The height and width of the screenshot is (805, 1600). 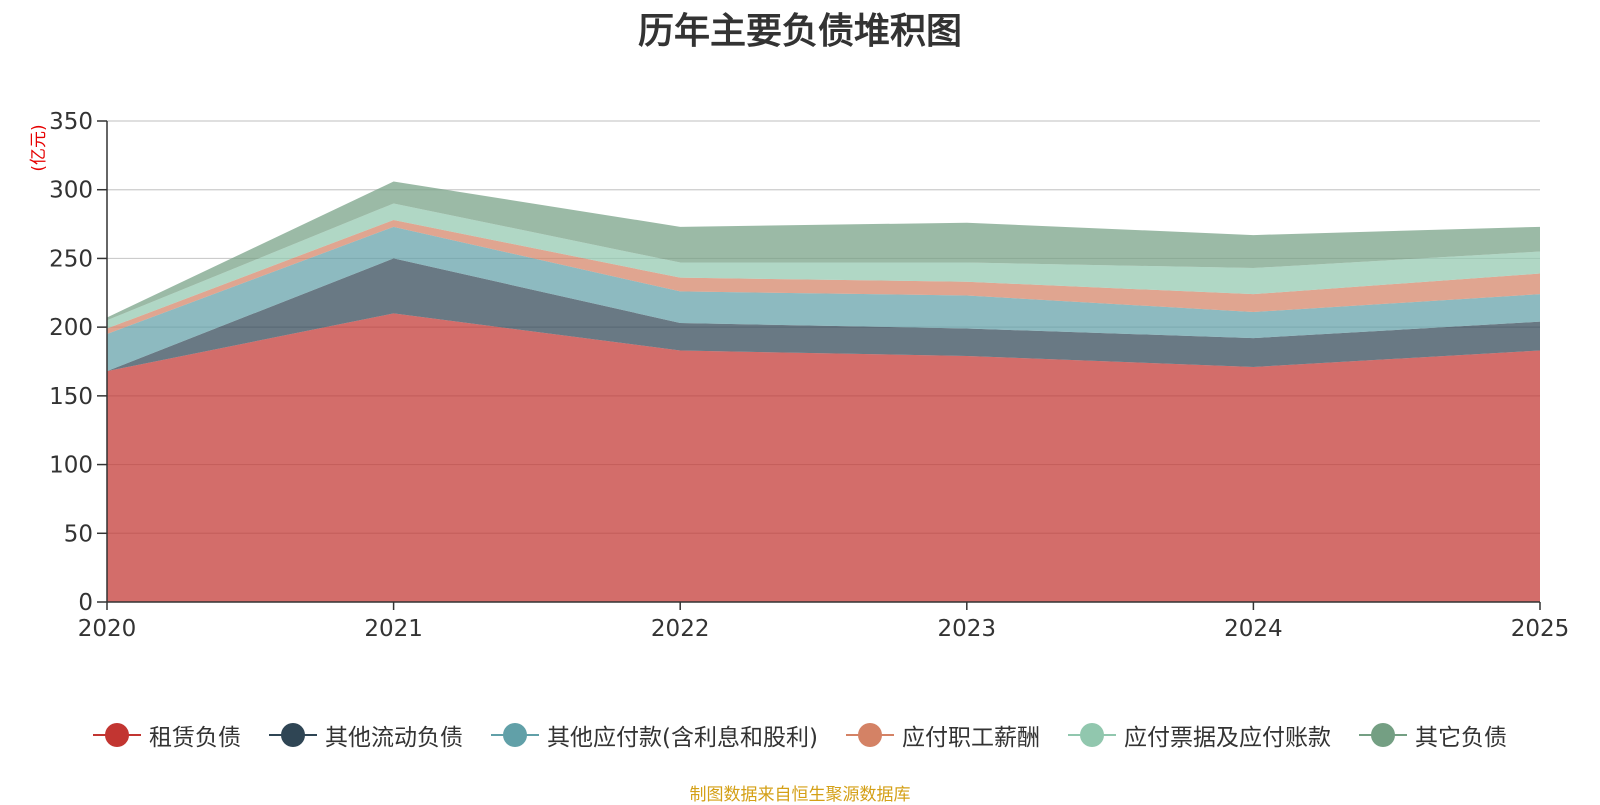 I want to click on legend-label: 其他应付款(含利息和股利), so click(x=682, y=738).